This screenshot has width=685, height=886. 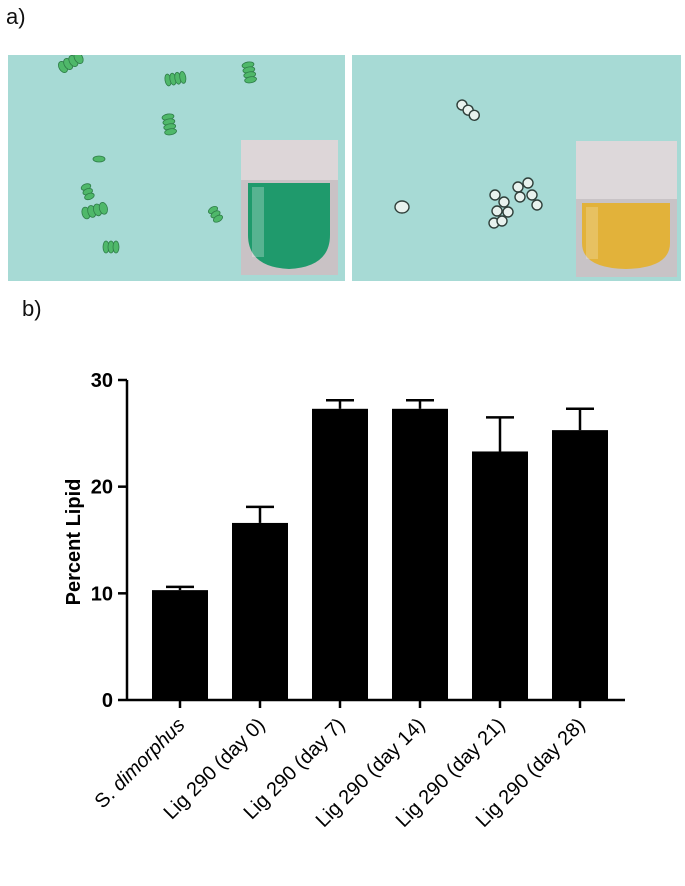 What do you see at coordinates (626, 209) in the screenshot?
I see `culture-tube-yellow` at bounding box center [626, 209].